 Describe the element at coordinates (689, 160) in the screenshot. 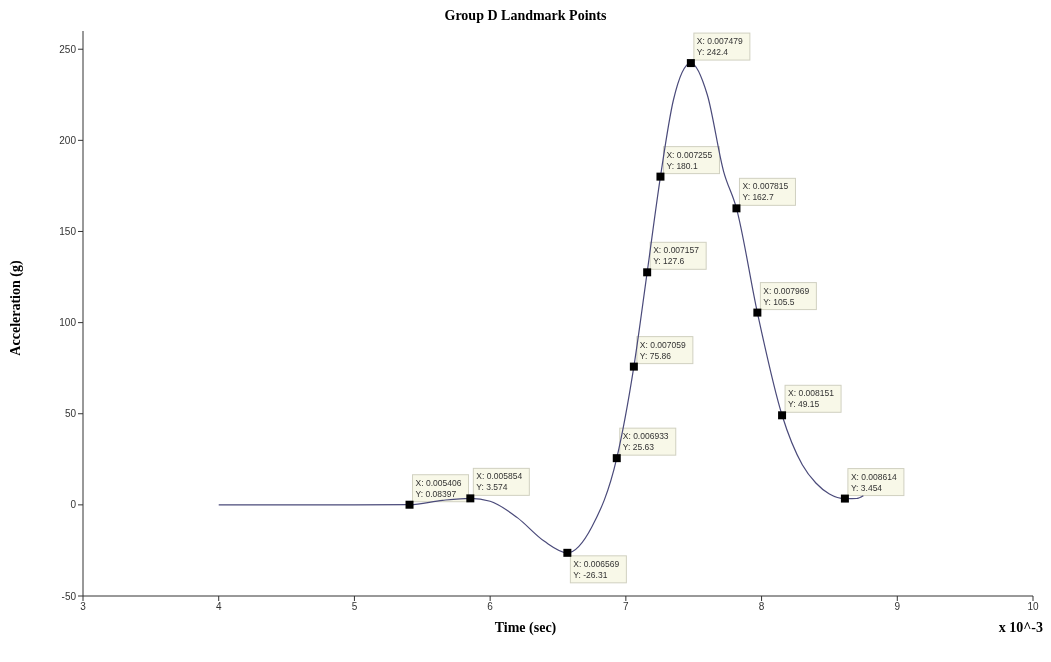

I see `annotation: X: 0.007255 Y: 180.1` at that location.